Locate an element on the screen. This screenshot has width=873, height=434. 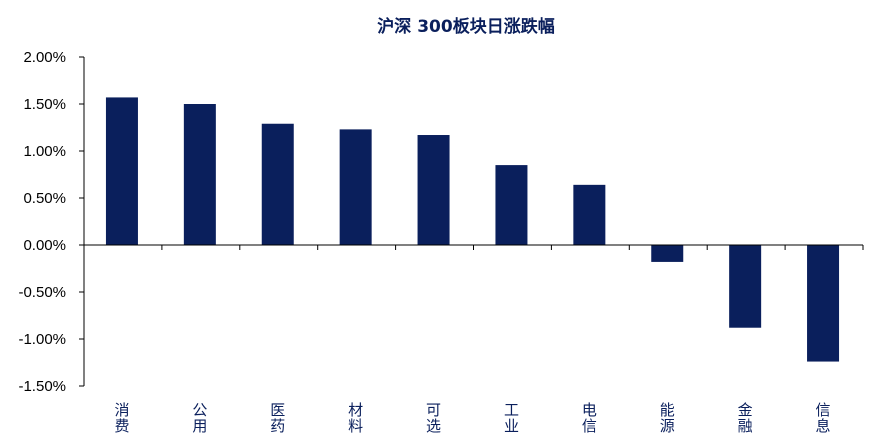
category-label: 公用 is located at coordinates (199, 417).